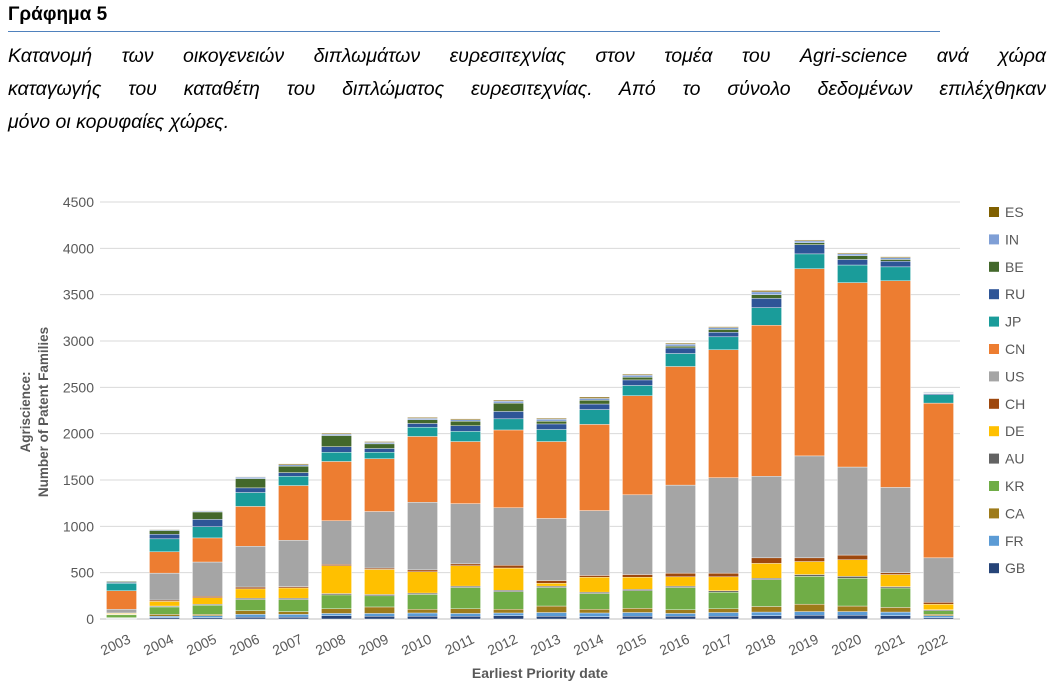 Image resolution: width=1056 pixels, height=682 pixels. What do you see at coordinates (379, 450) in the screenshot?
I see `bar-segment-ru-2009` at bounding box center [379, 450].